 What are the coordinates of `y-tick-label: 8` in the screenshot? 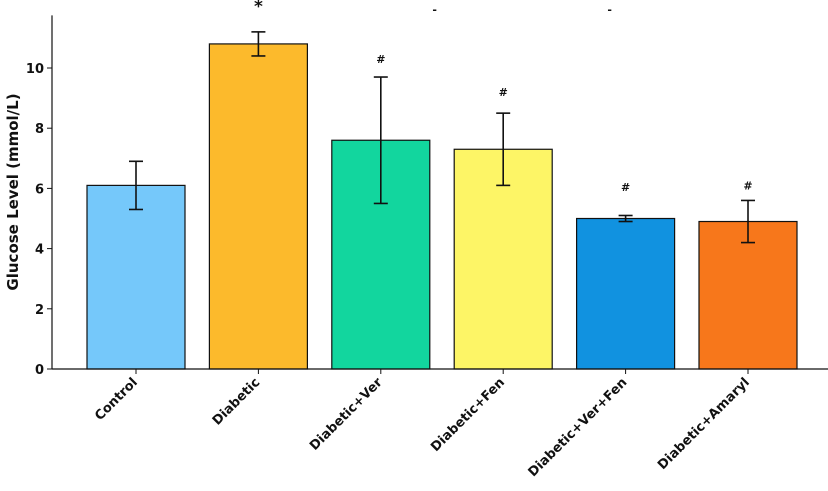 It's located at (39, 129).